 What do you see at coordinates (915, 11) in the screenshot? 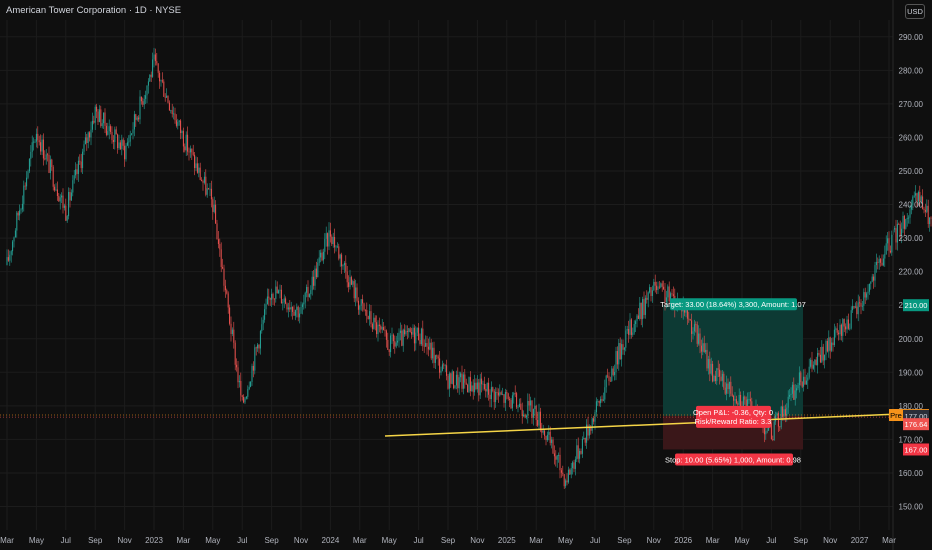
I see `currency-button: USD` at bounding box center [915, 11].